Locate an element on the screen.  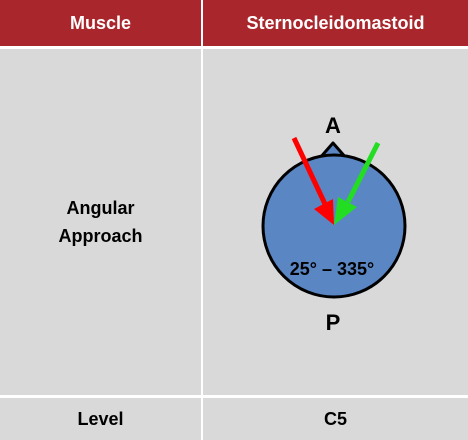
nose-join-fill is located at coordinates (334, 163).